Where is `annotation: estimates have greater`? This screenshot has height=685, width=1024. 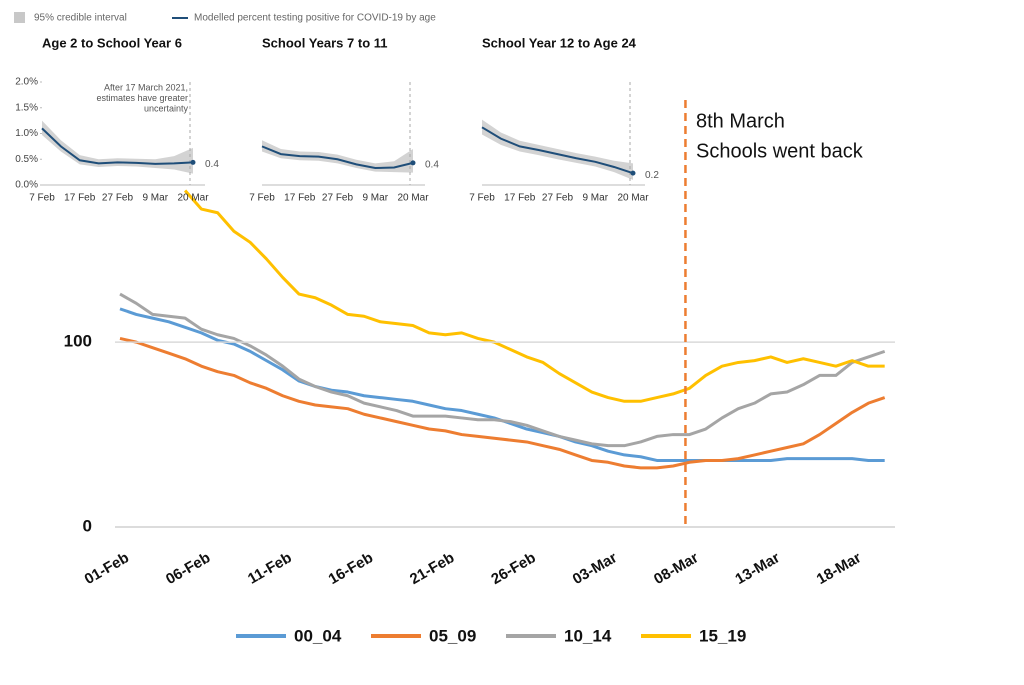 annotation: estimates have greater is located at coordinates (142, 98).